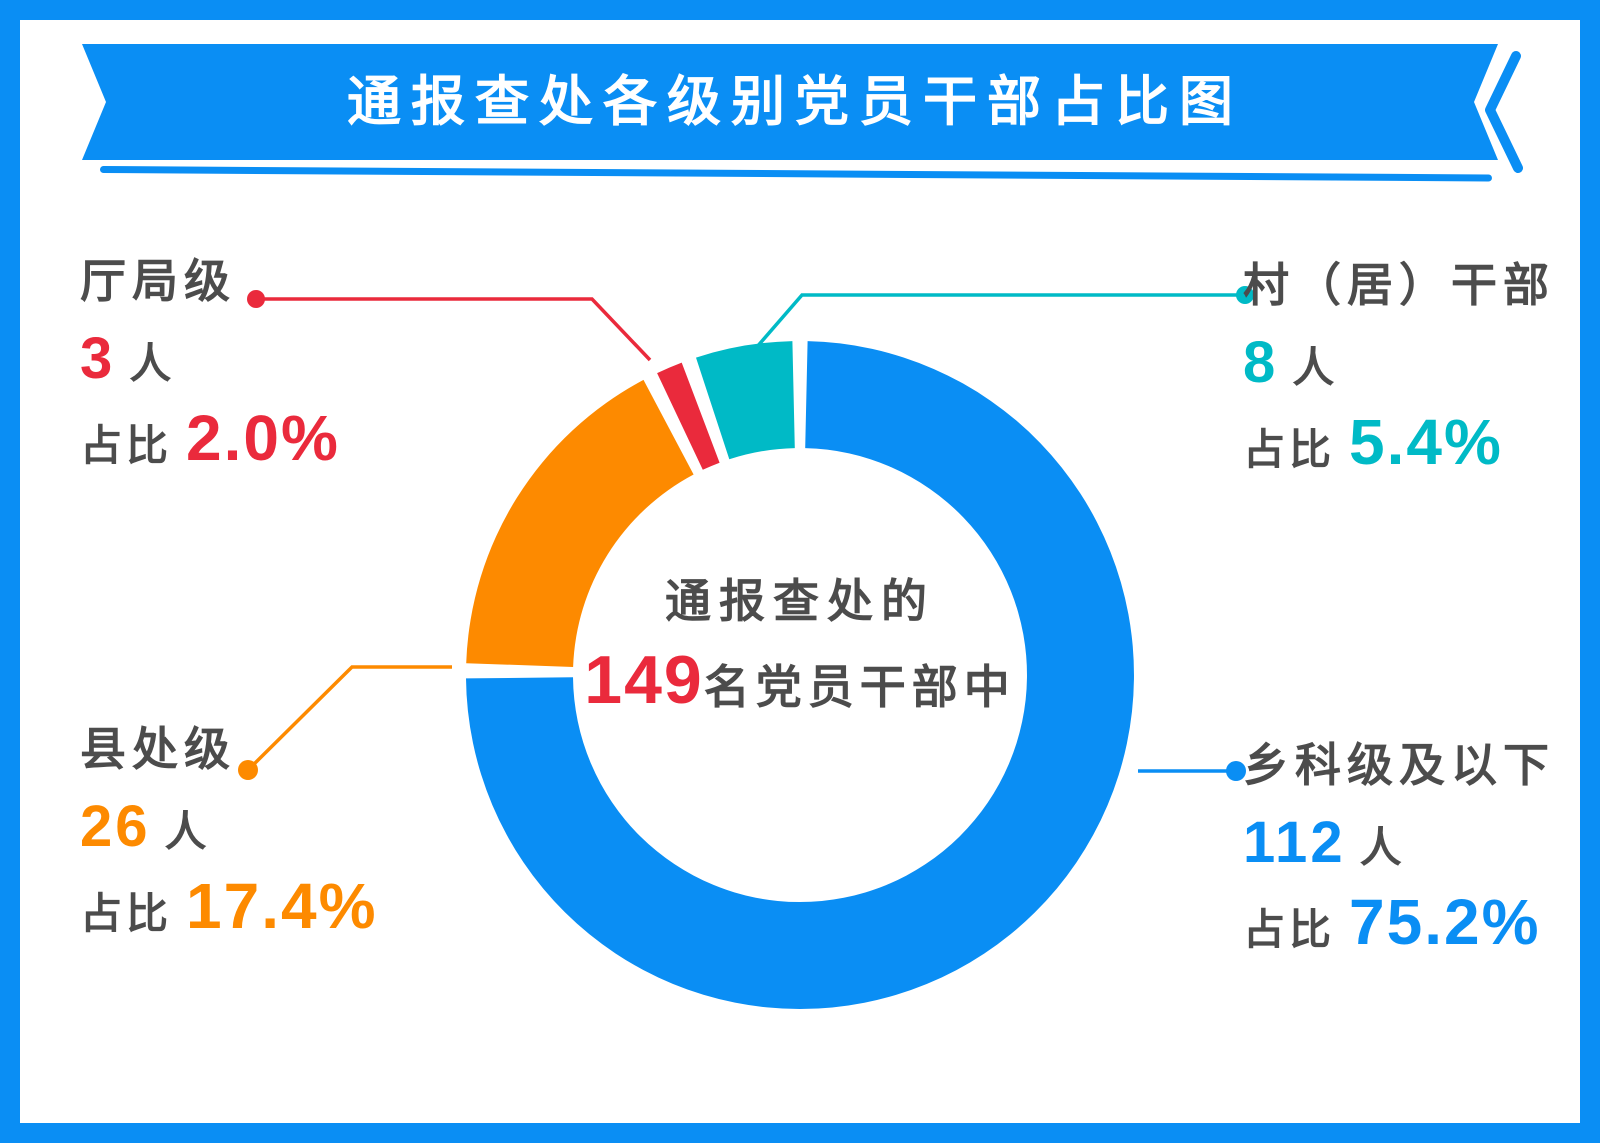 The image size is (1600, 1143). Describe the element at coordinates (999, 321) in the screenshot. I see `leader-line-top-right` at that location.